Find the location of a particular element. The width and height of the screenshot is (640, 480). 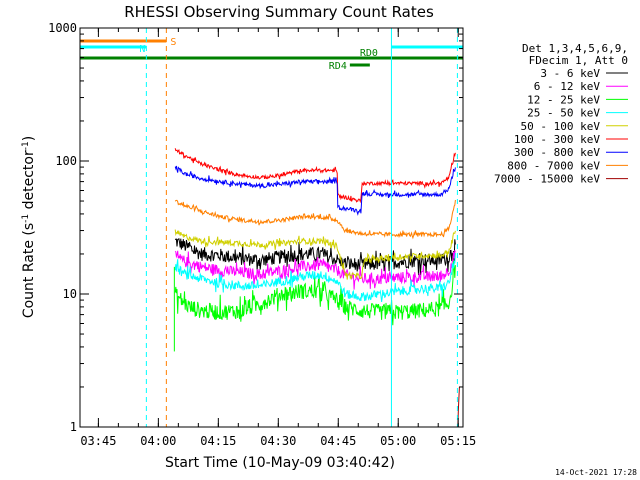

legend-label: 7000 - 15000 keV is located at coordinates (547, 179).